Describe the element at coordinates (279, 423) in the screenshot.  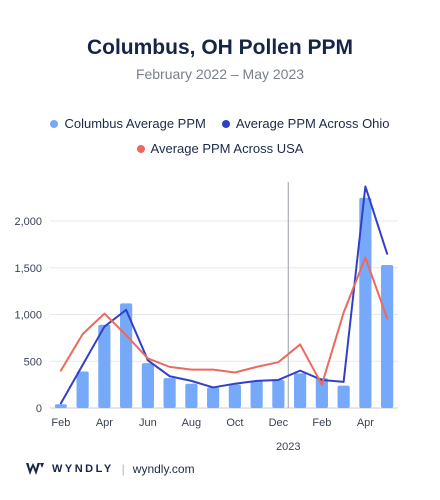
I see `x-tick-label: Dec` at that location.